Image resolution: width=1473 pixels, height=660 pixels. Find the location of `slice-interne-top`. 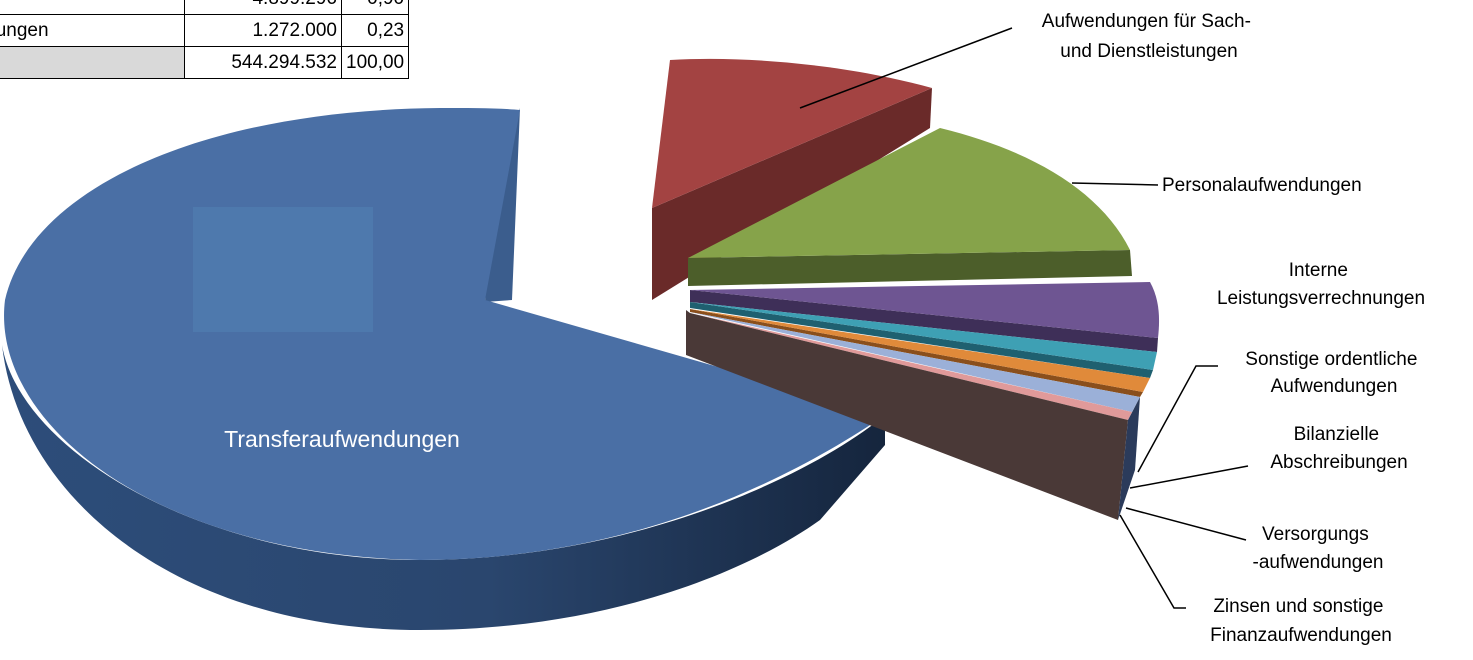

slice-interne-top is located at coordinates (925, 310).